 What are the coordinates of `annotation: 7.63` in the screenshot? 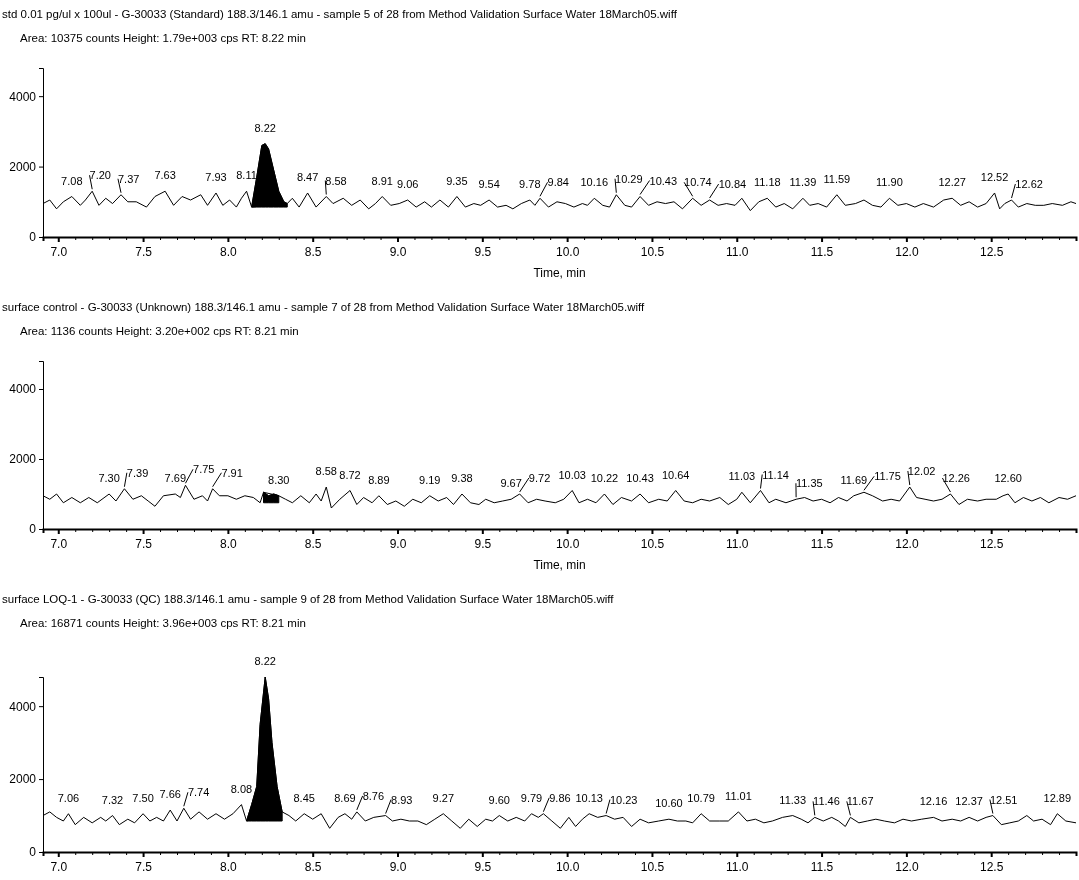 It's located at (165, 175).